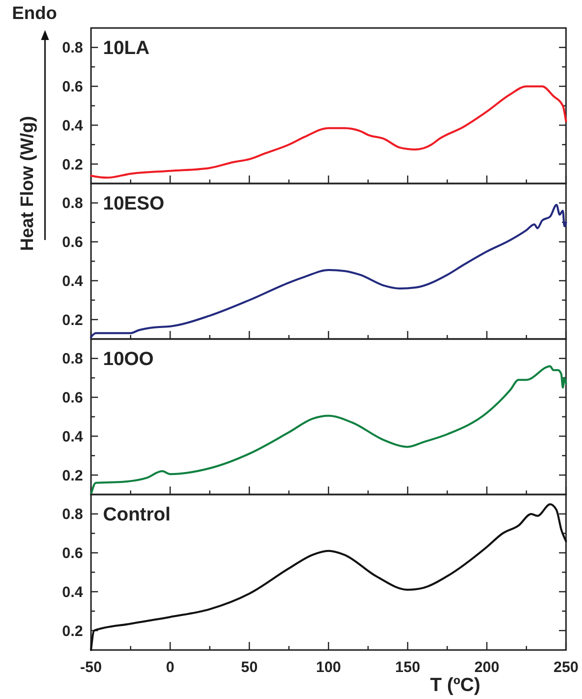  I want to click on x-tick-label: 50, so click(249, 667).